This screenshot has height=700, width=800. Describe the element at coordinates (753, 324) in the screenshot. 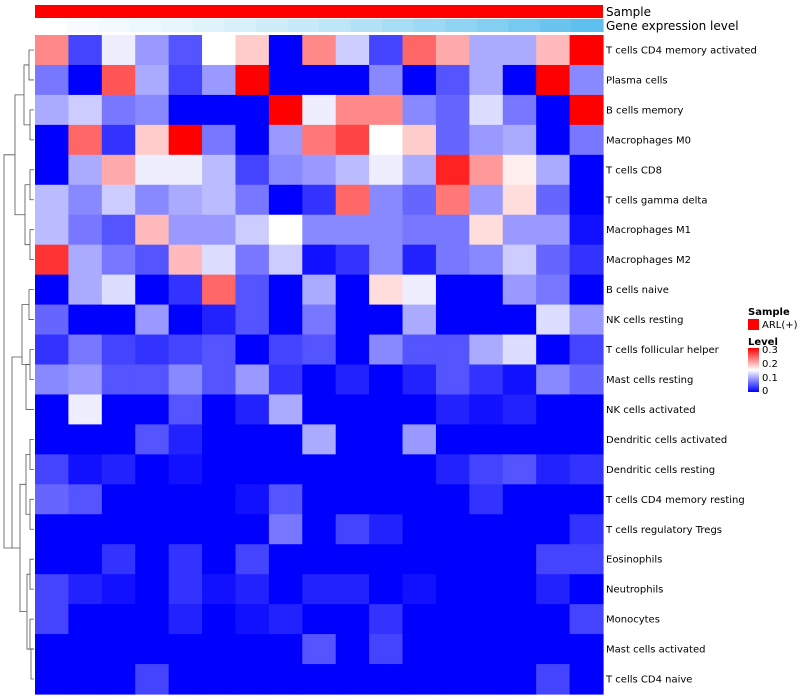

I see `legend-sample-swatch` at that location.